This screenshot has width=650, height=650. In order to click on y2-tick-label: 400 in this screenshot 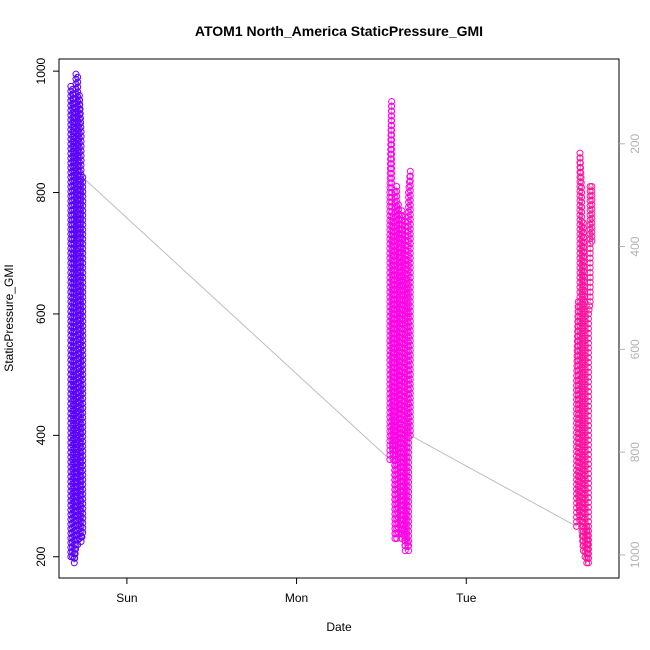, I will do `click(635, 246)`.